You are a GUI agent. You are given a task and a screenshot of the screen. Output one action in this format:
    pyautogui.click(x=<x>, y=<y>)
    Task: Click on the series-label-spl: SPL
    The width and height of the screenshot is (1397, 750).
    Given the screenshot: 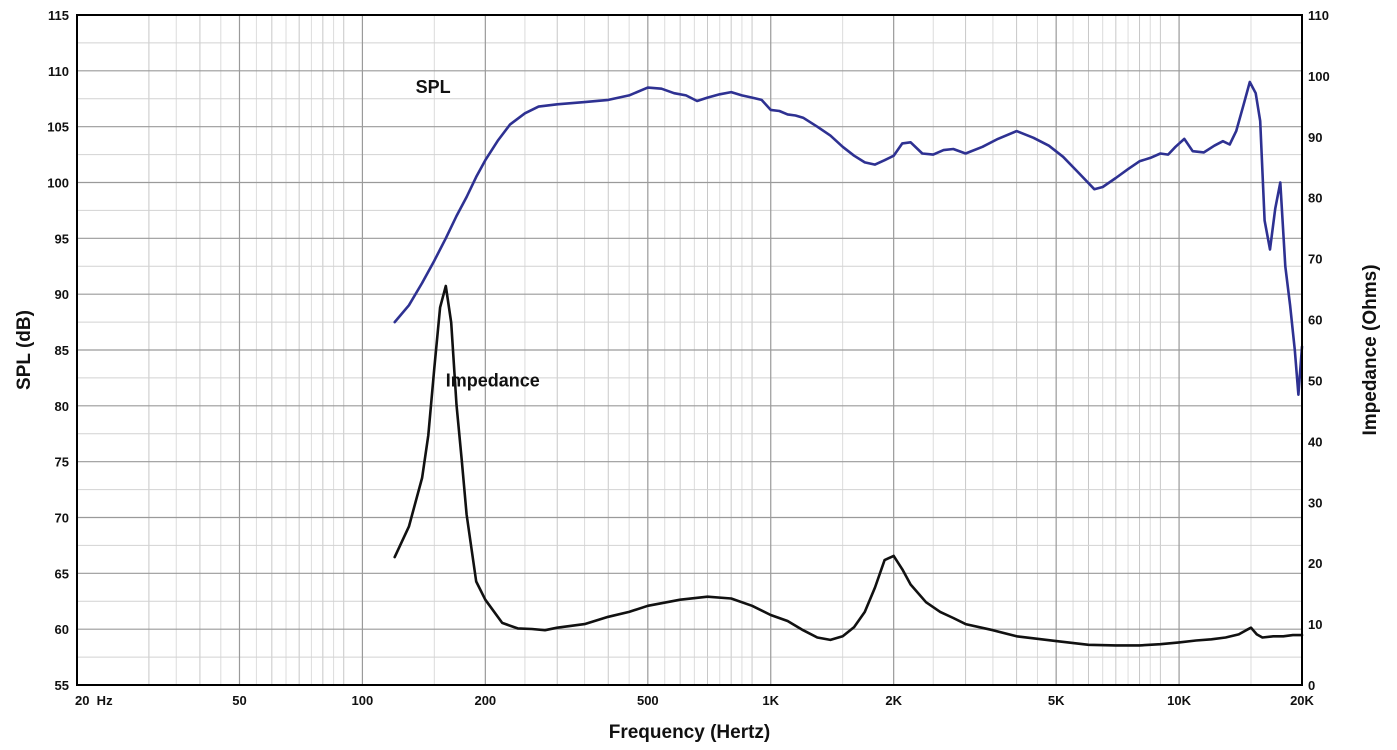 What is the action you would take?
    pyautogui.click(x=433, y=87)
    